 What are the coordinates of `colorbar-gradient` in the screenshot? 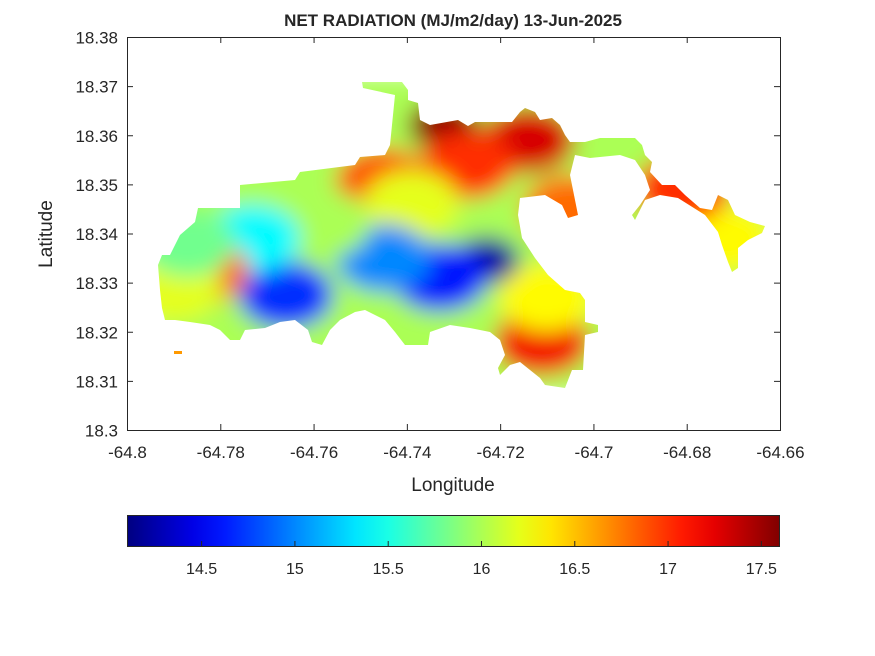 It's located at (453, 531).